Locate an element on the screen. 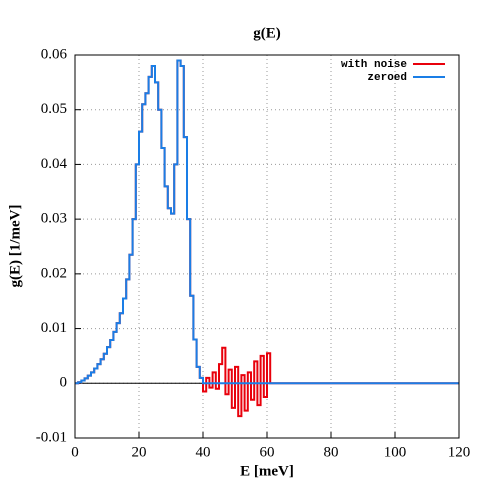 The height and width of the screenshot is (480, 480). y-tick-label: 0.06 is located at coordinates (54, 54).